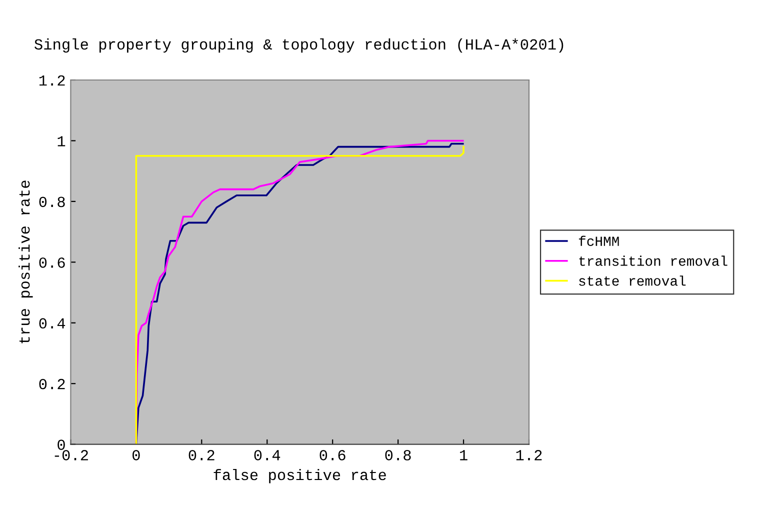  Describe the element at coordinates (464, 455) in the screenshot. I see `x-tick-label: 1` at that location.